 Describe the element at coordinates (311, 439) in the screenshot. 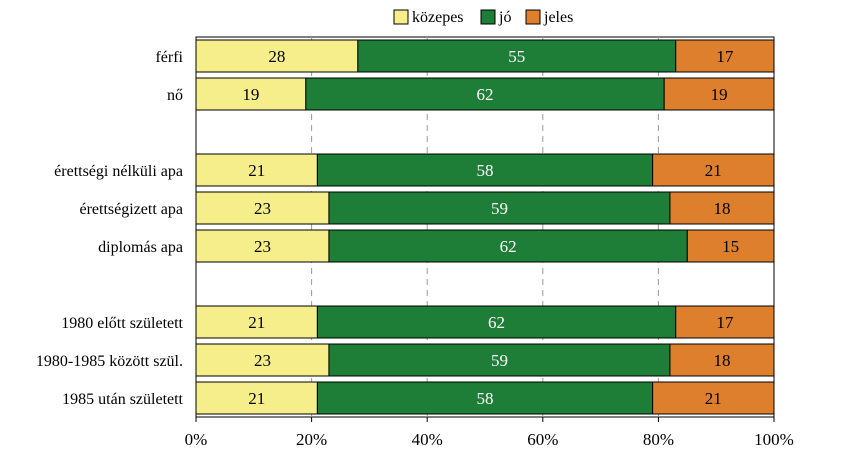

I see `tick-label: 20%` at that location.